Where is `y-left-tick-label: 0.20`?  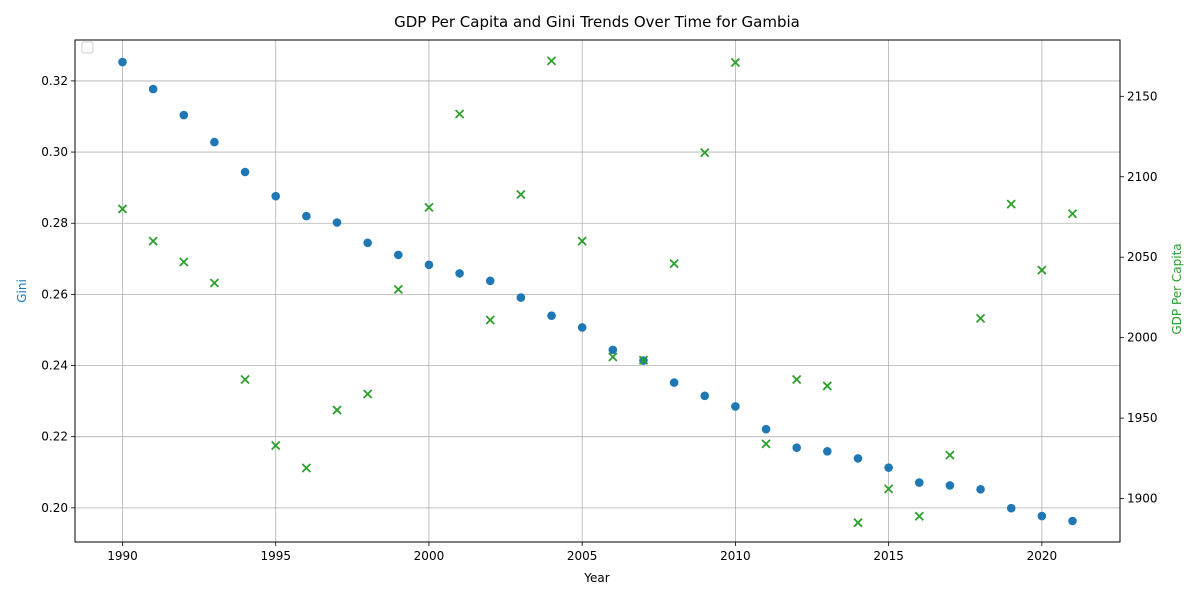
y-left-tick-label: 0.20 is located at coordinates (54, 508).